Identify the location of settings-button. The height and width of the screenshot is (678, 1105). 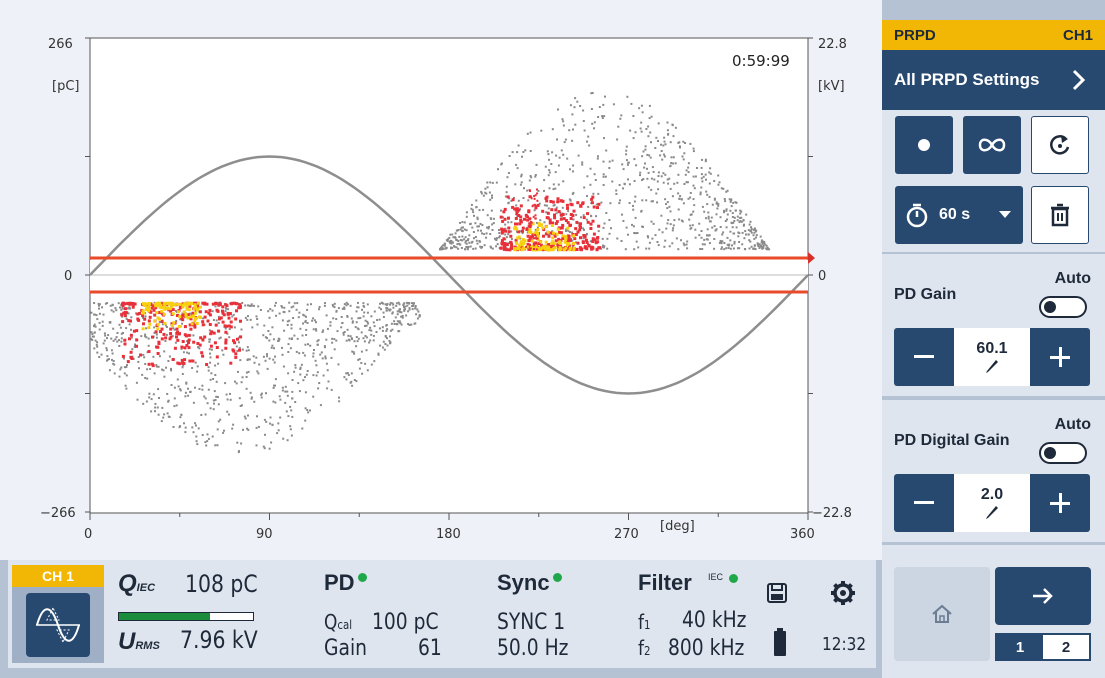
(843, 593).